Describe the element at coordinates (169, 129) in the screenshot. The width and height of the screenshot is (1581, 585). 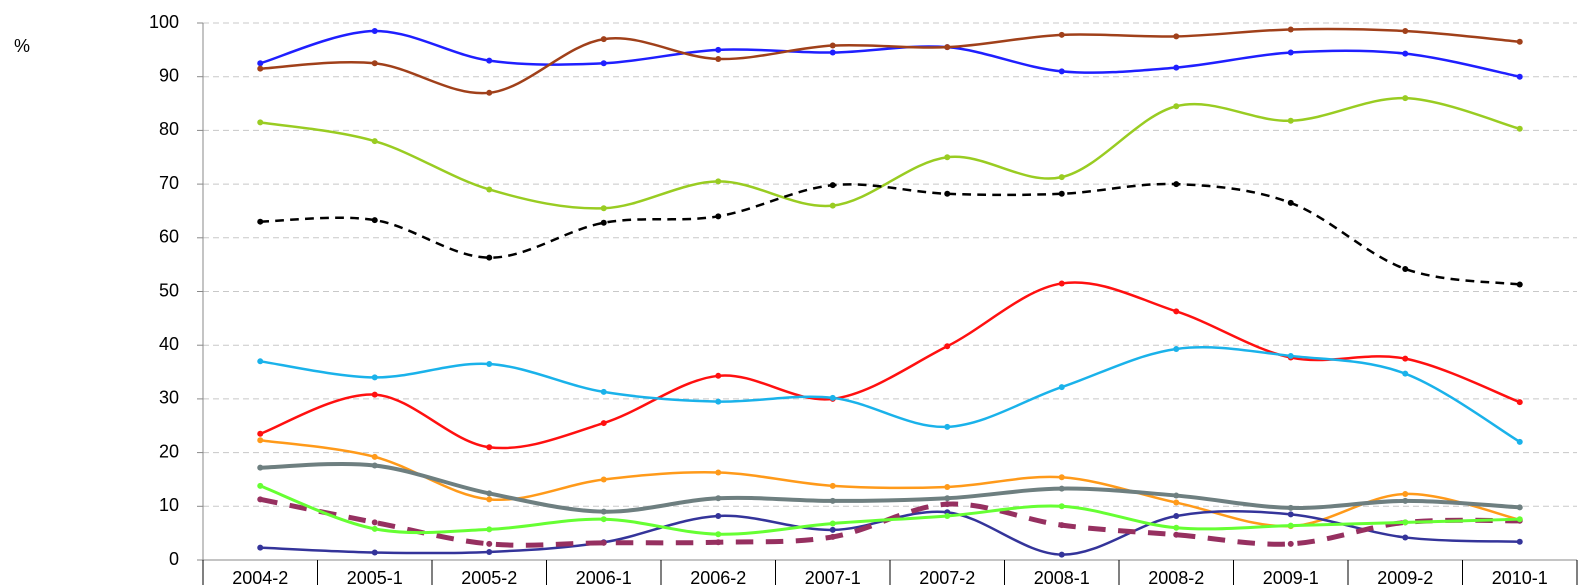
I see `y-tick-label: 80` at that location.